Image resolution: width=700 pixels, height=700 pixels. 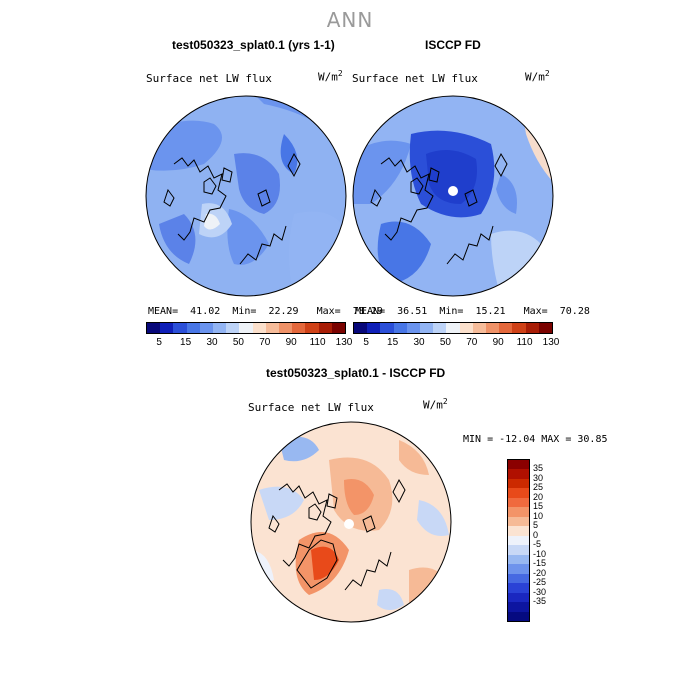 What do you see at coordinates (537, 544) in the screenshot?
I see `colorbar-tick-label: -5` at bounding box center [537, 544].